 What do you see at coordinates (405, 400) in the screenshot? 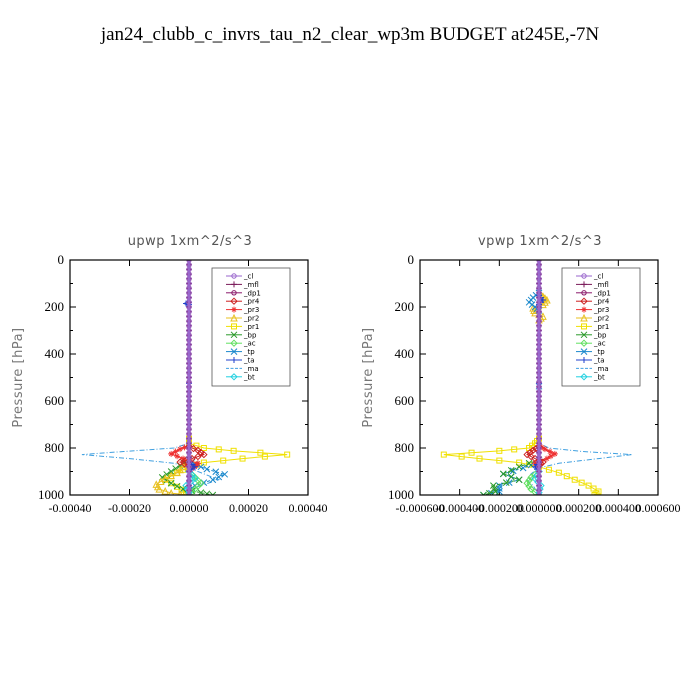
I see `y-tick-label: 600` at bounding box center [405, 400].